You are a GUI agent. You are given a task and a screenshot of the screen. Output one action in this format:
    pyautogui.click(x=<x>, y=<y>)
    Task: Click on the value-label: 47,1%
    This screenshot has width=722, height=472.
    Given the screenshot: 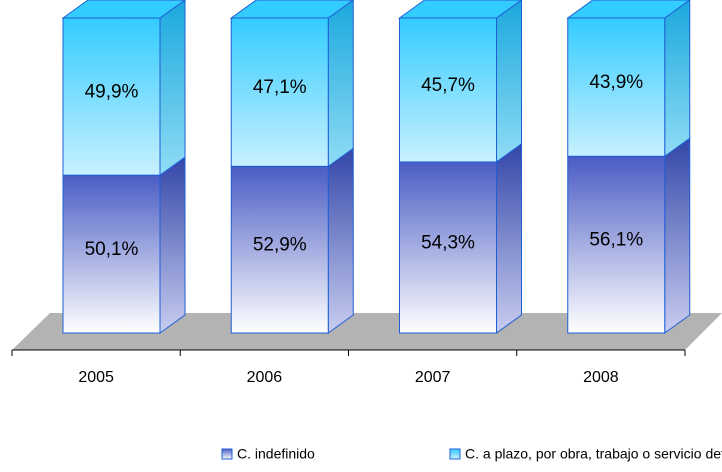 What is the action you would take?
    pyautogui.click(x=280, y=87)
    